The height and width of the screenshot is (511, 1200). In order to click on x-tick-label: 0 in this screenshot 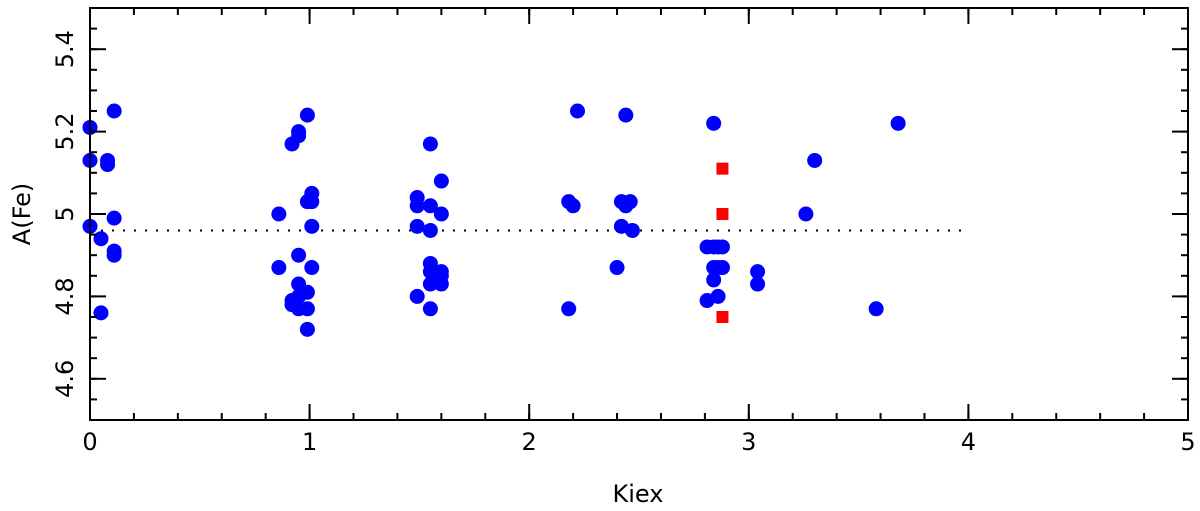, I will do `click(89, 442)`.